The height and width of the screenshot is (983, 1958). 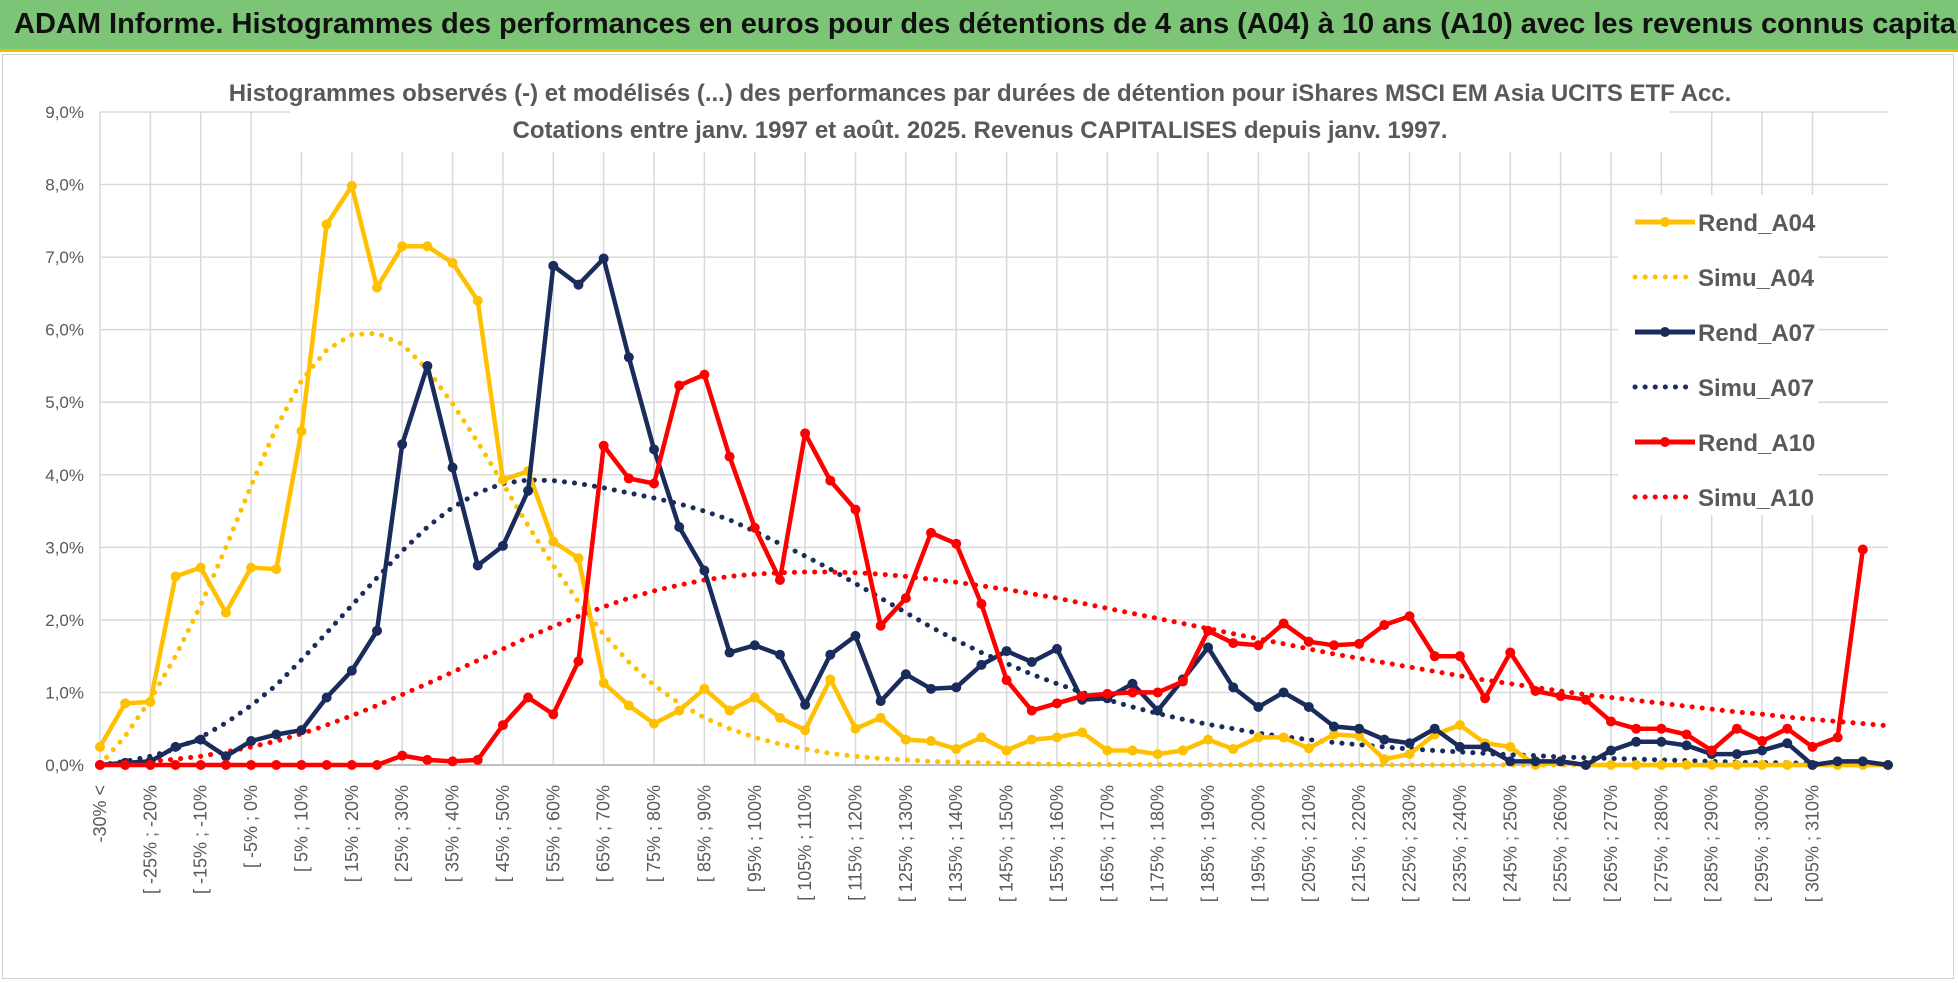 I want to click on x-tick-label: [ 35% ; 40%, so click(x=453, y=833).